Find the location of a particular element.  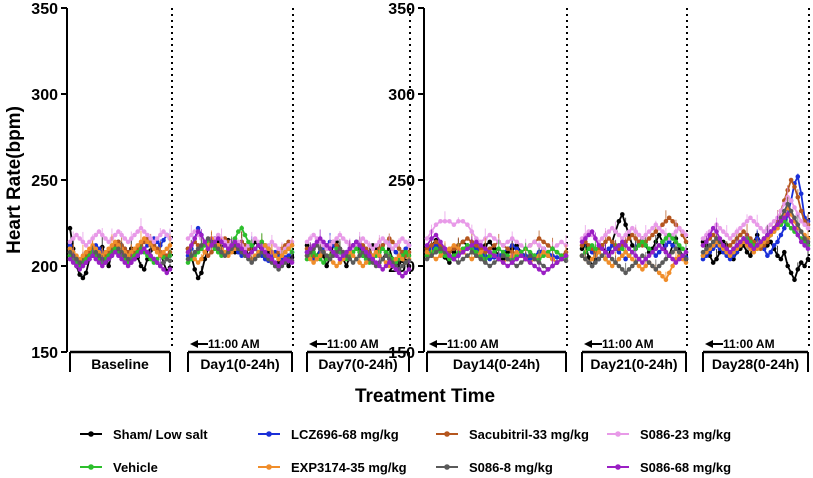

y-tick-label: 350 is located at coordinates (44, 9).